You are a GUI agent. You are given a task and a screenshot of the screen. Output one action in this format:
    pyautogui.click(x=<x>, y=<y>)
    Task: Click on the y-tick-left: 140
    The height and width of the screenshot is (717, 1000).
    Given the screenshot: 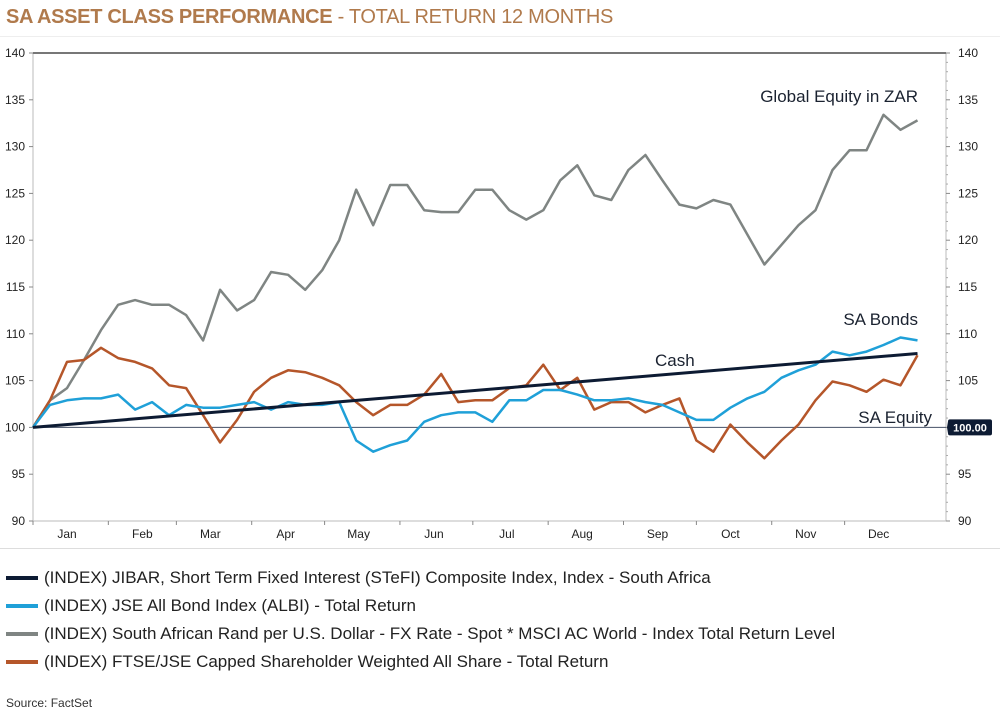 What is the action you would take?
    pyautogui.click(x=15, y=53)
    